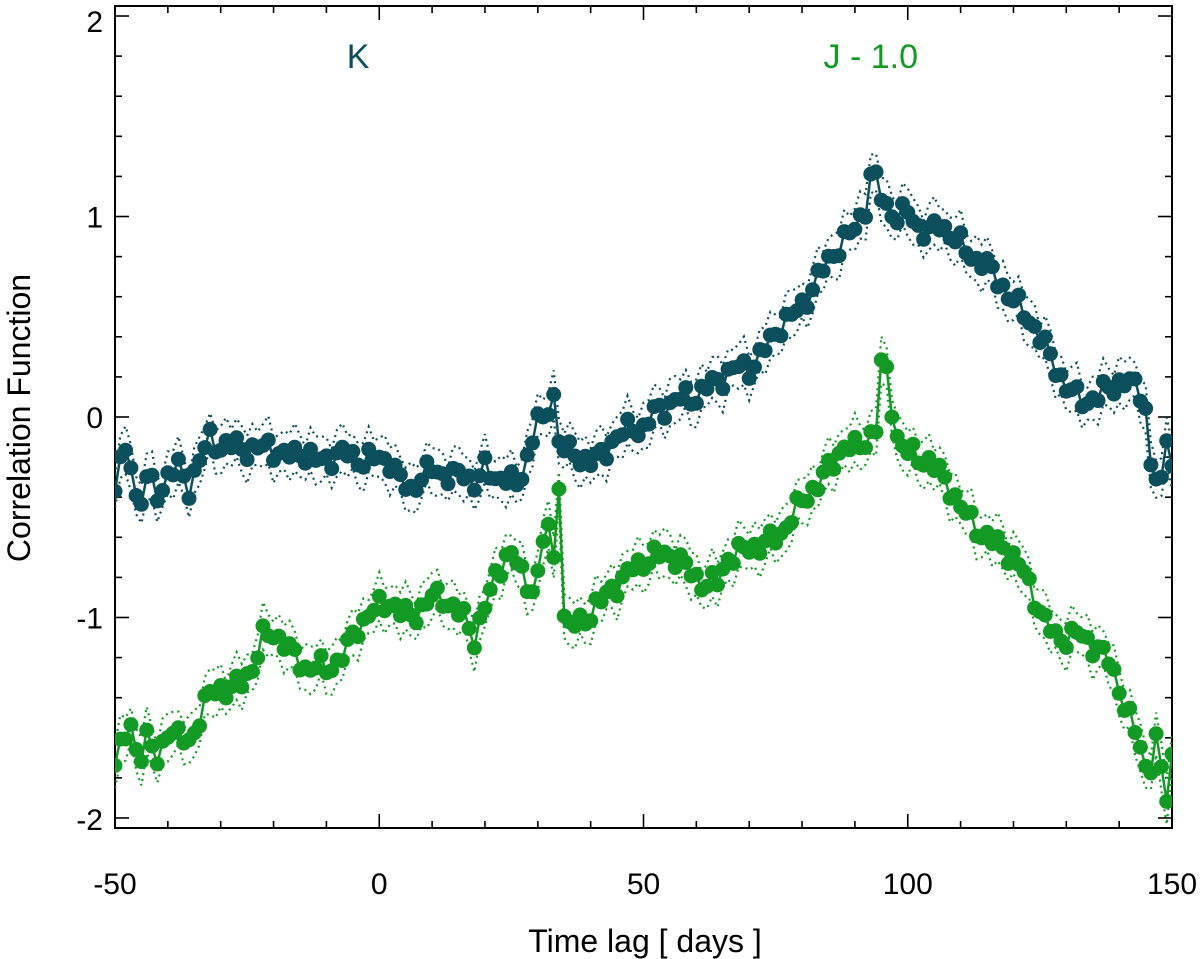  Describe the element at coordinates (19, 418) in the screenshot. I see `y-axis-title: Correlation Function` at that location.